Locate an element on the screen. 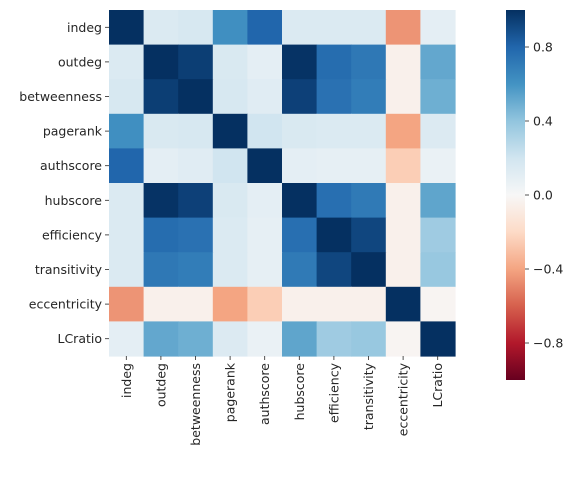 The width and height of the screenshot is (577, 490). heatmap-cell-LCratio-transitivity is located at coordinates (369, 339).